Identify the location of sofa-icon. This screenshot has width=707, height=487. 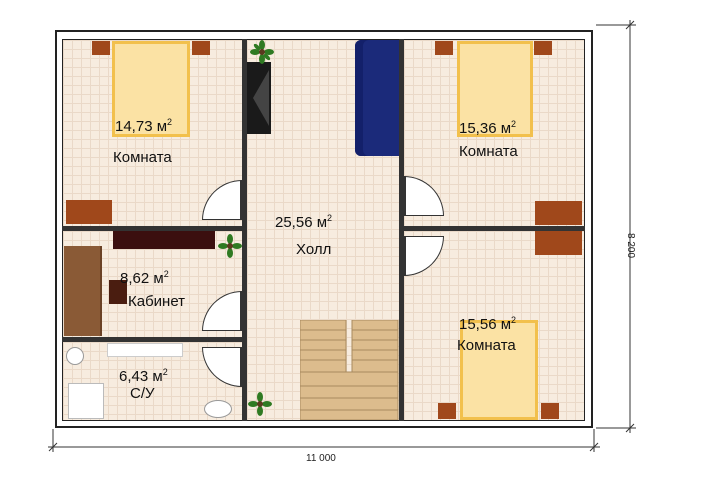
(377, 98).